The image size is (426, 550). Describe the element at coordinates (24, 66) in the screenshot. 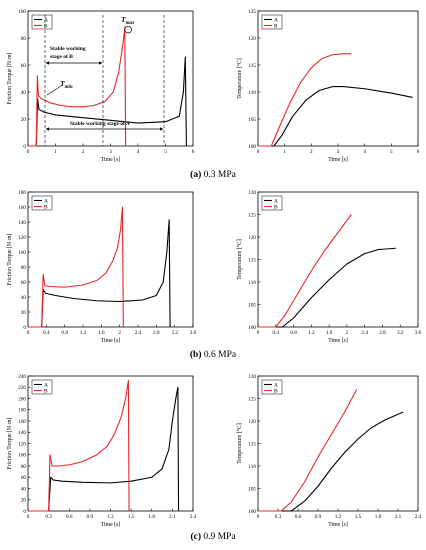

I see `y-tick-label: 60` at that location.